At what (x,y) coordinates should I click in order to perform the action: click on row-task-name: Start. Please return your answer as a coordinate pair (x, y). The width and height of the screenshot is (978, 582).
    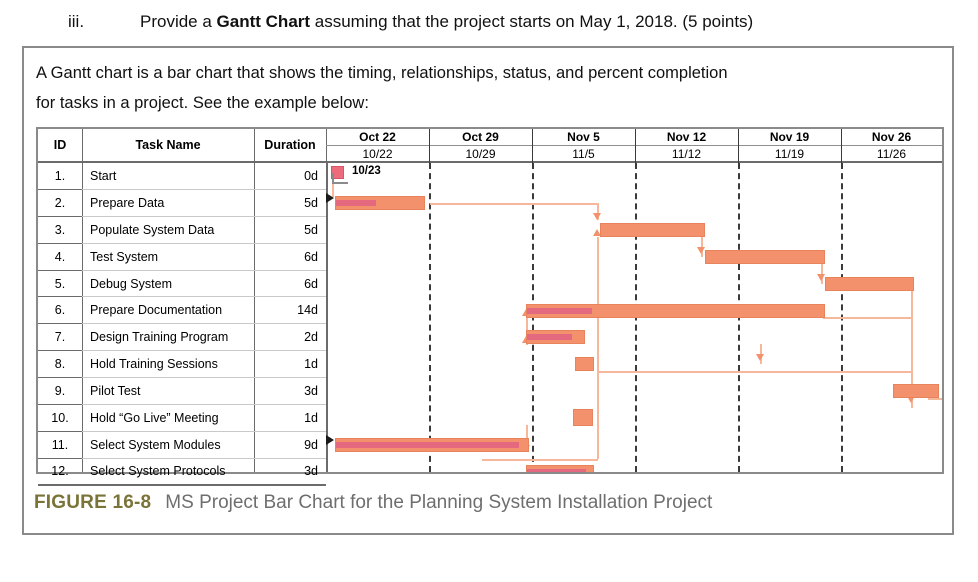
    Looking at the image, I should click on (168, 176).